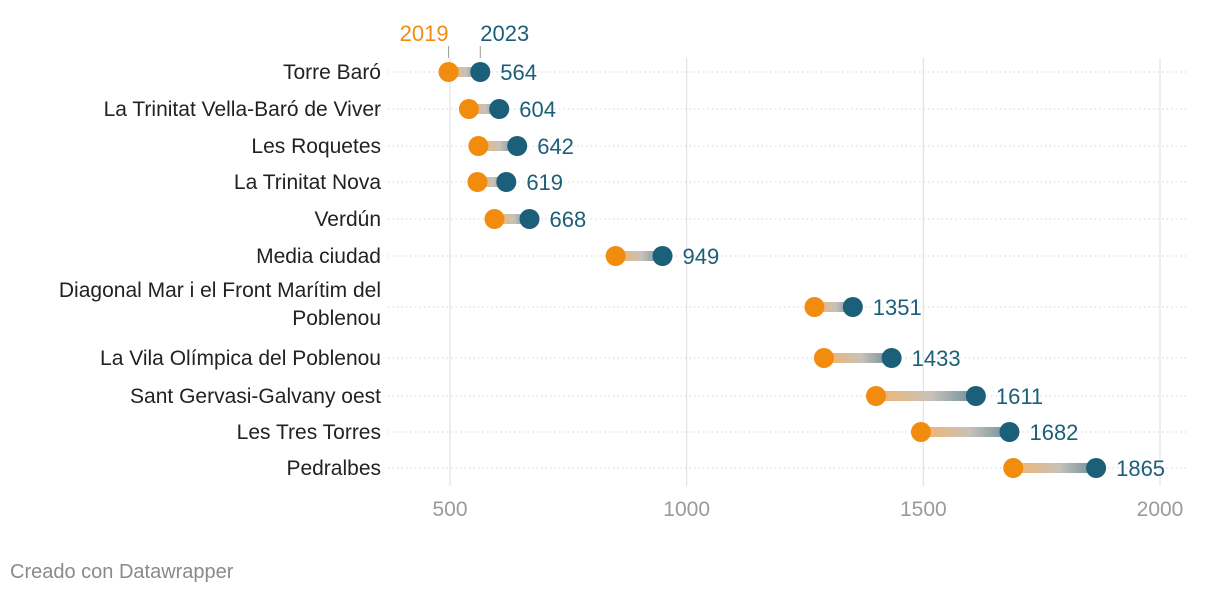  Describe the element at coordinates (686, 509) in the screenshot. I see `x-tick-label-1000: 1000` at that location.